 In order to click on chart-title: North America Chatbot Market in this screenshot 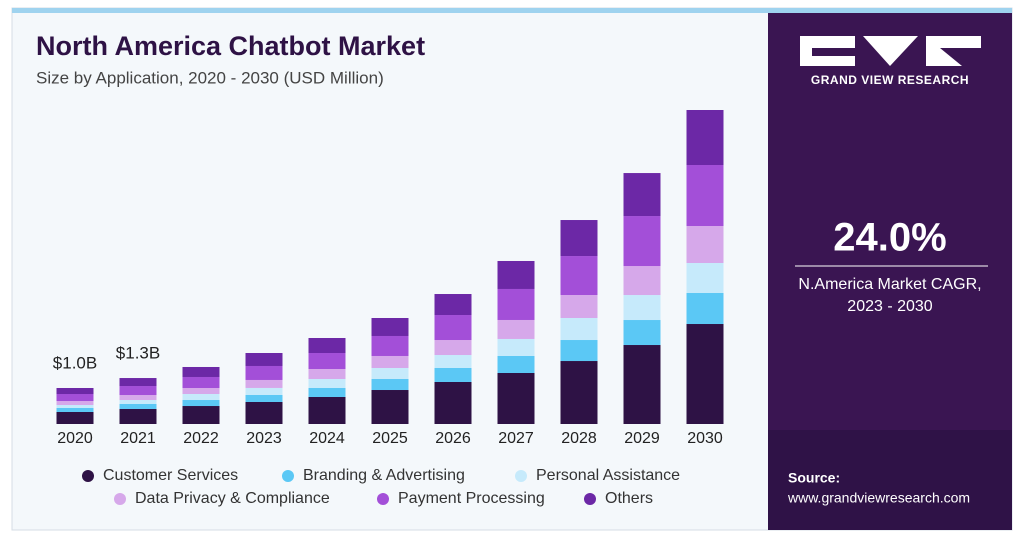, I will do `click(230, 46)`.